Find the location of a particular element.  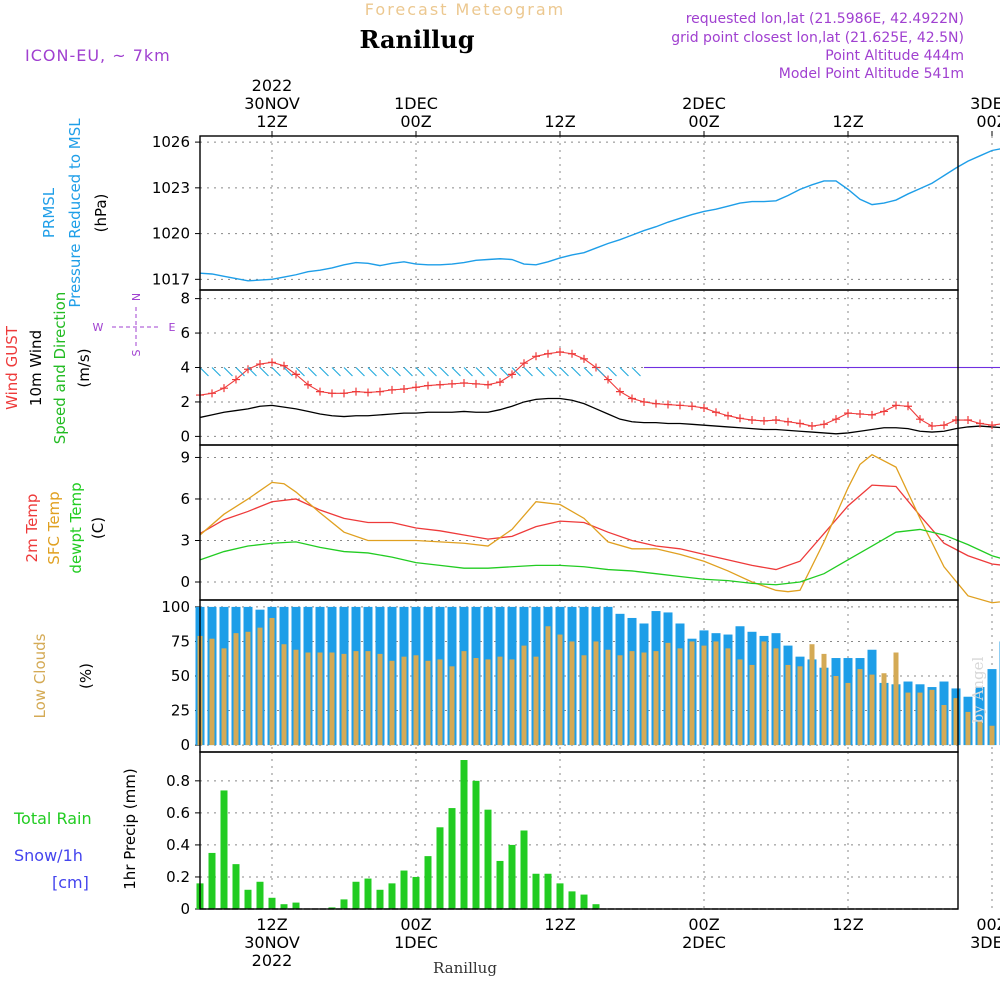

y-axis-label: 10m Wind is located at coordinates (36, 368).